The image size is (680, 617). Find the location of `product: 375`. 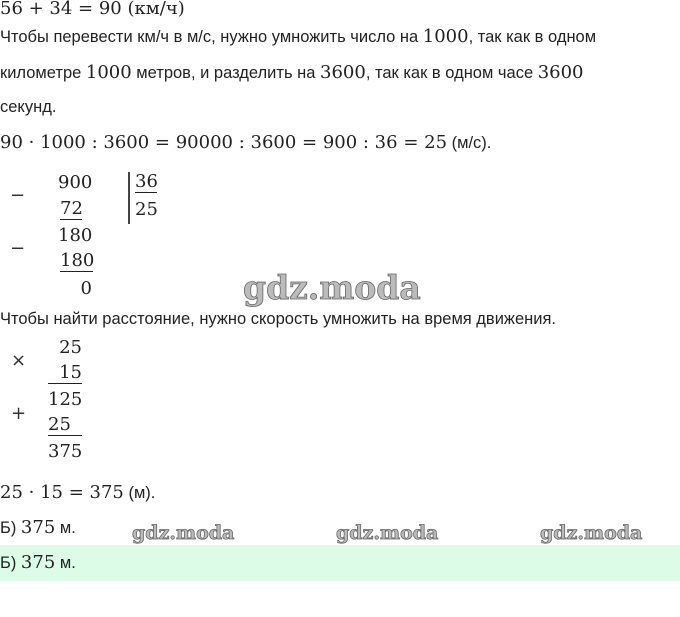

product: 375 is located at coordinates (65, 451).